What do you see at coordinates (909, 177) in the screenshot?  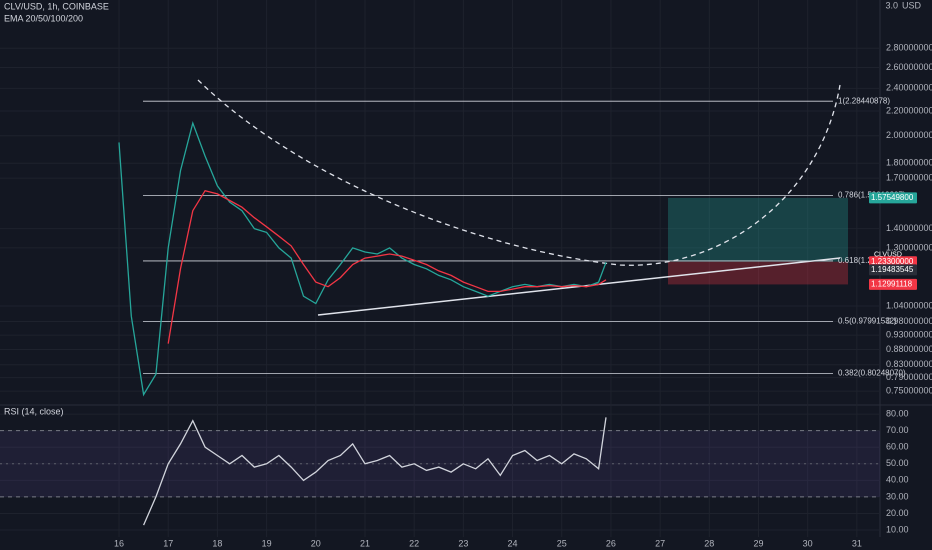 I see `y-tick-label: 1.70000000` at bounding box center [909, 177].